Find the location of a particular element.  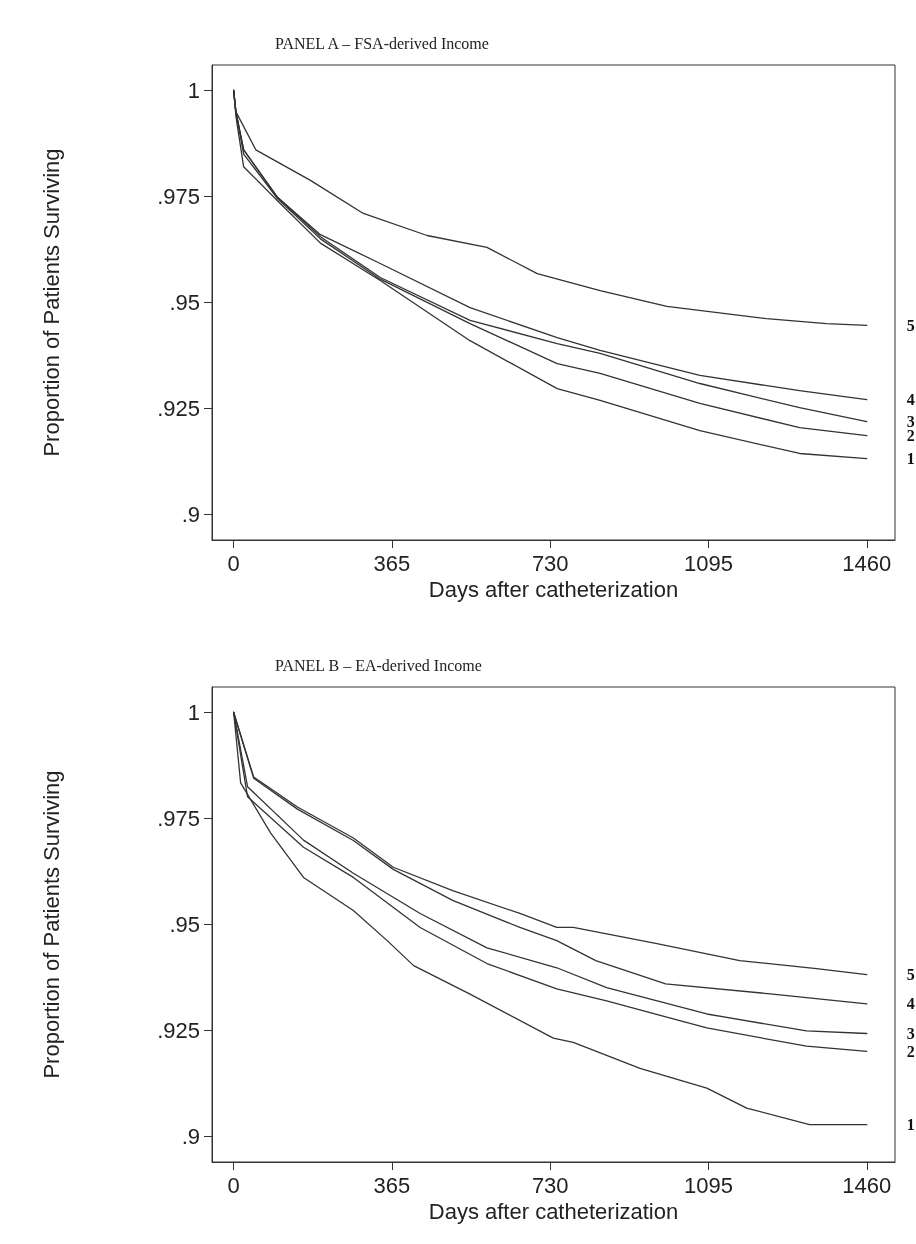

text: 2 is located at coordinates (910, 1051).